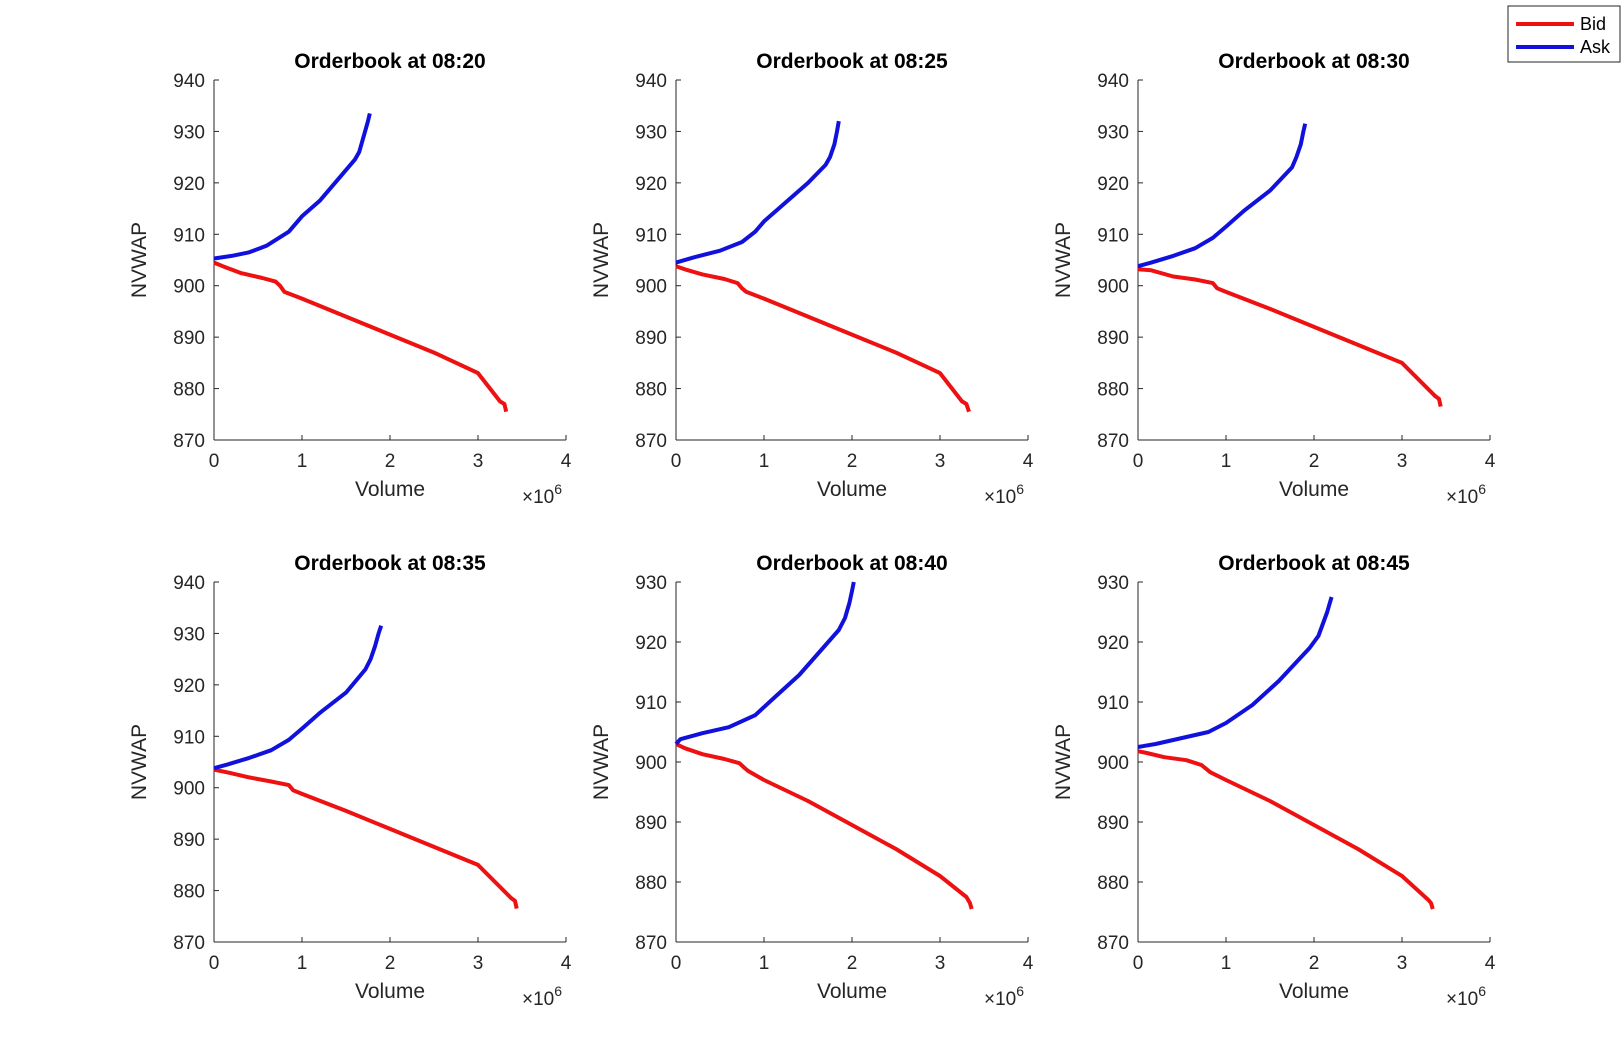  I want to click on chart-title: Orderbook at 08:35, so click(390, 563).